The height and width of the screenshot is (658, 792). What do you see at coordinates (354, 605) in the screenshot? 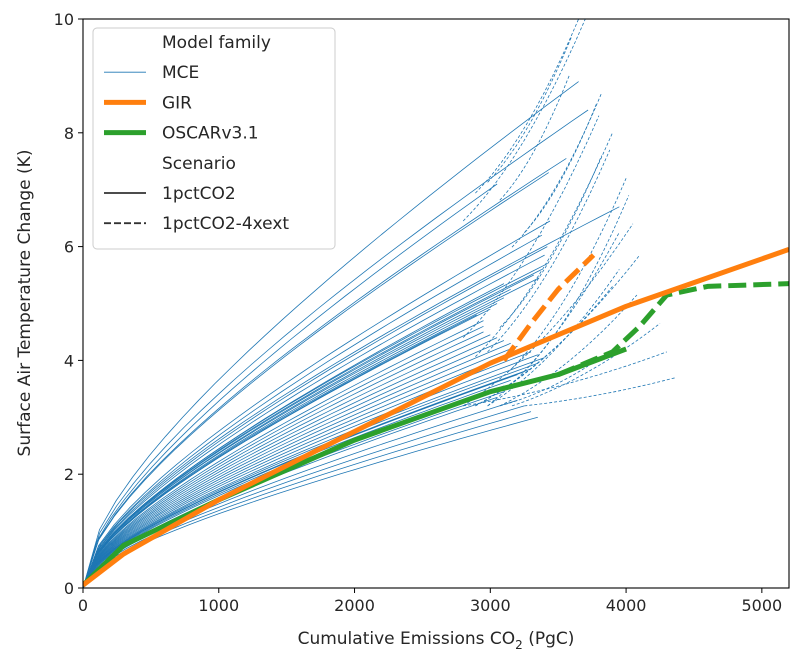
I see `x-tick-label: 2000` at bounding box center [354, 605].